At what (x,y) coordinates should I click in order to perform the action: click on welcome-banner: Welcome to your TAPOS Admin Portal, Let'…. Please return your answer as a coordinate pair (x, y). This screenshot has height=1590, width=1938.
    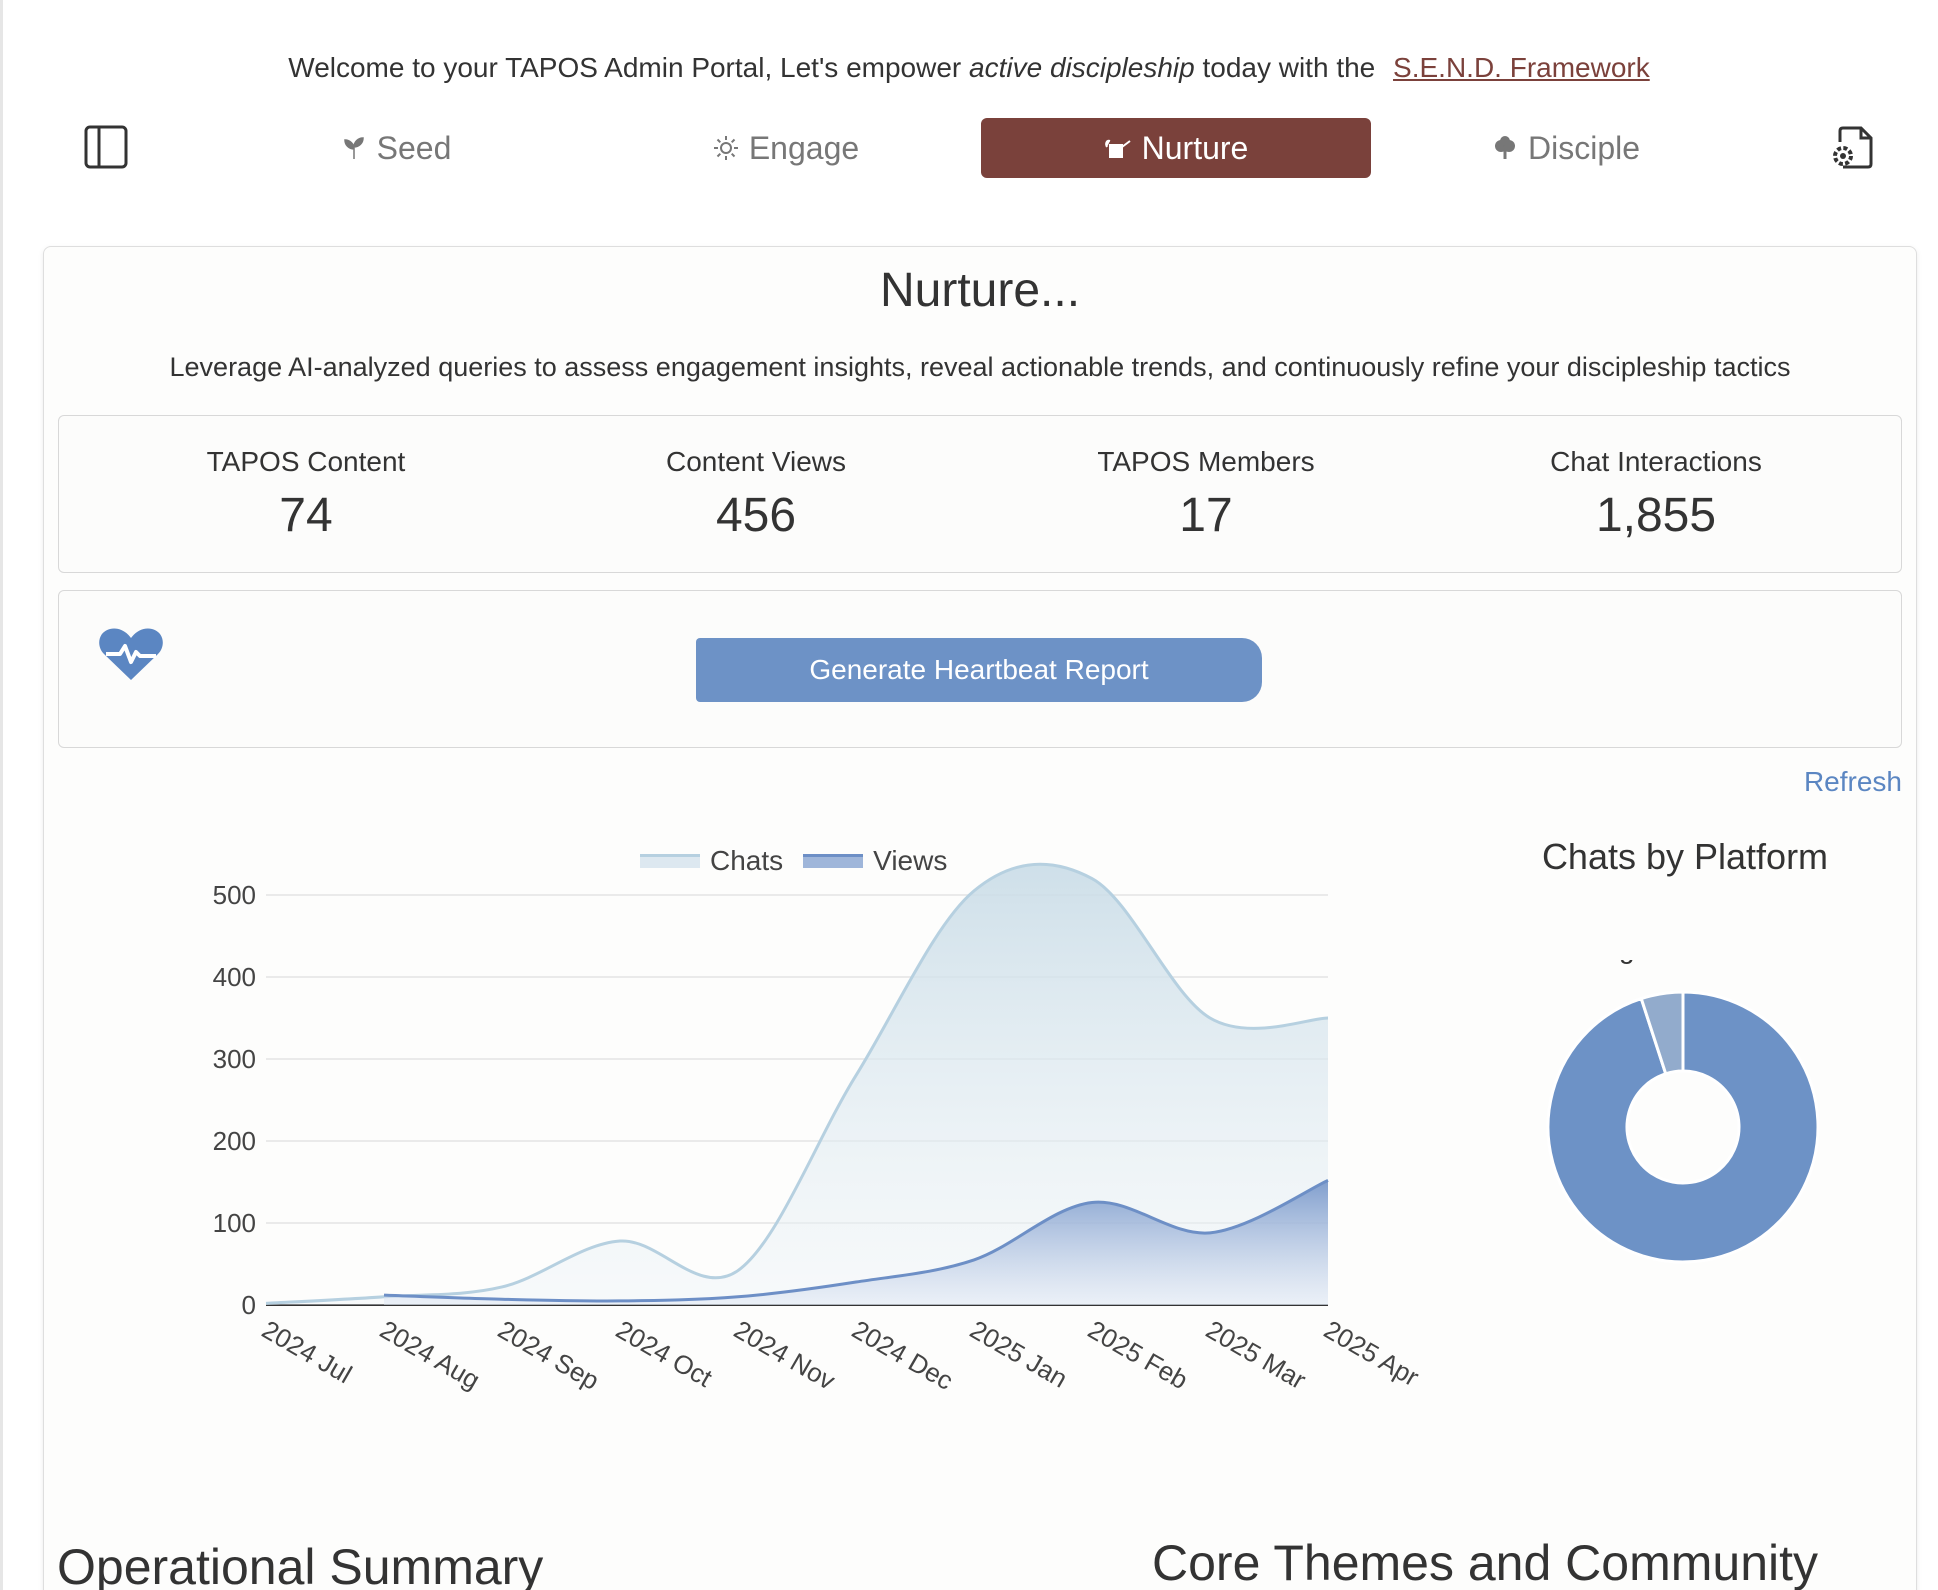
    Looking at the image, I should click on (969, 68).